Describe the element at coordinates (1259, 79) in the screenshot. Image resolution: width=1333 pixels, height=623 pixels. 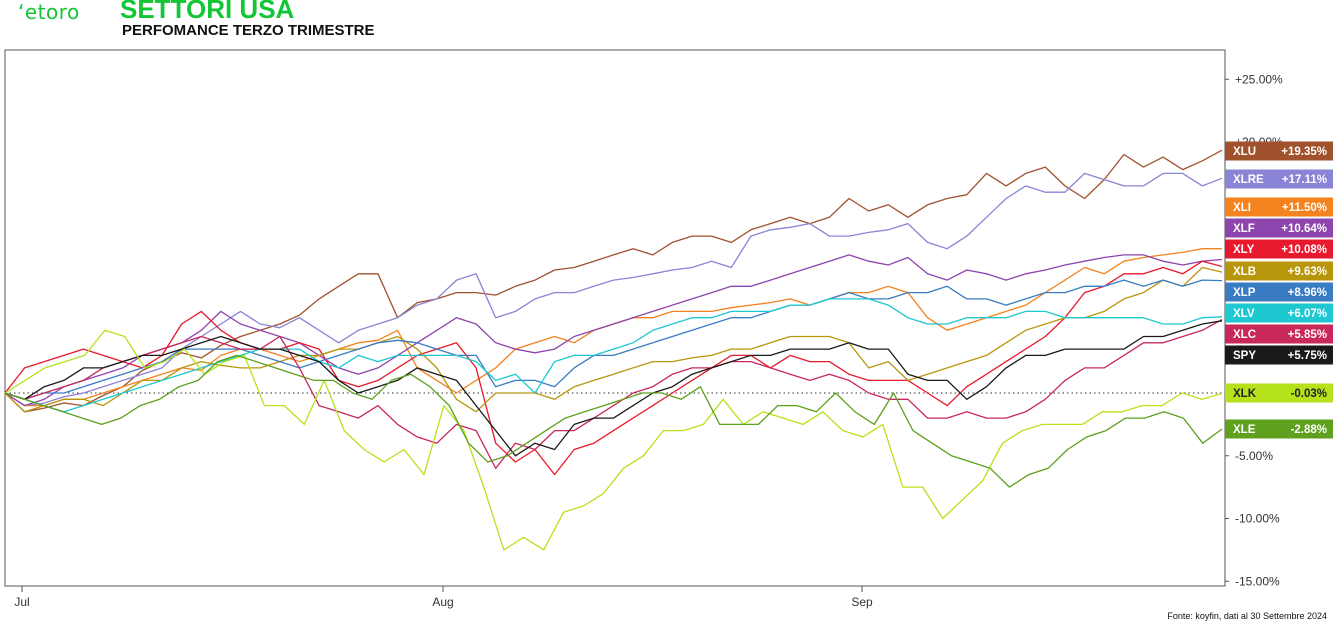
I see `y-tick-label: +25.00%` at that location.